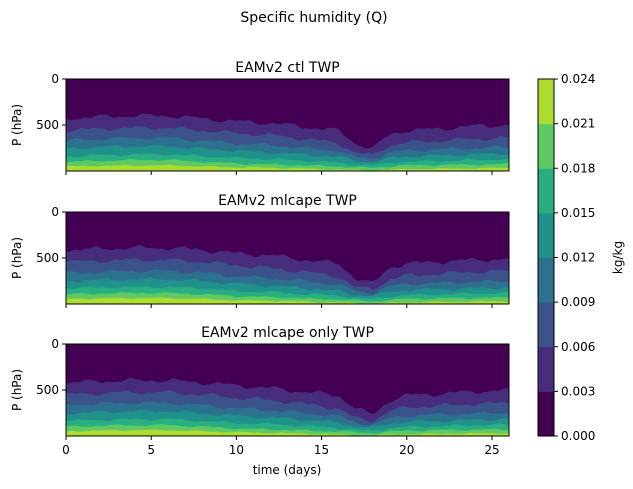  Describe the element at coordinates (236, 450) in the screenshot. I see `x-tick-label: 10` at that location.